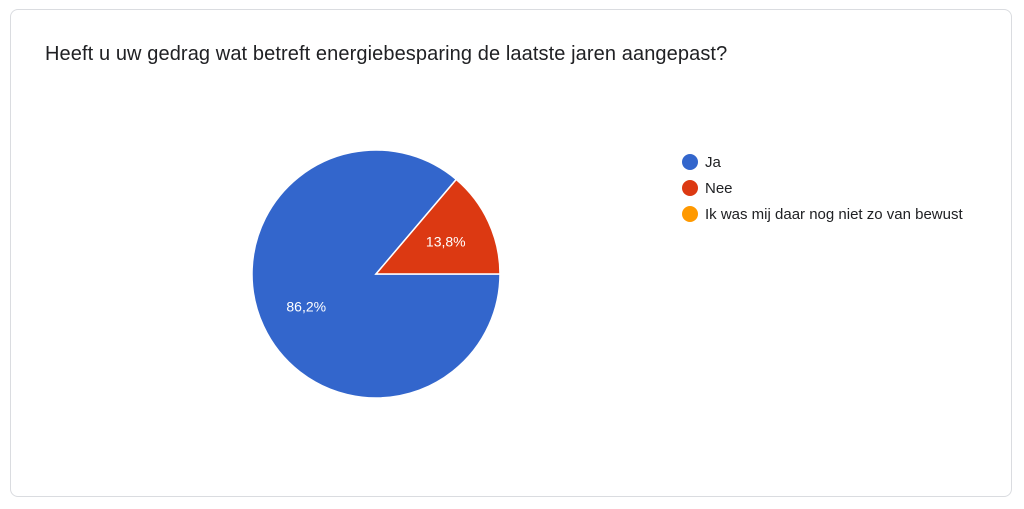 The height and width of the screenshot is (509, 1024). Describe the element at coordinates (834, 214) in the screenshot. I see `legend-label-bewust: Ik was mij daar nog niet zo van bewust` at that location.